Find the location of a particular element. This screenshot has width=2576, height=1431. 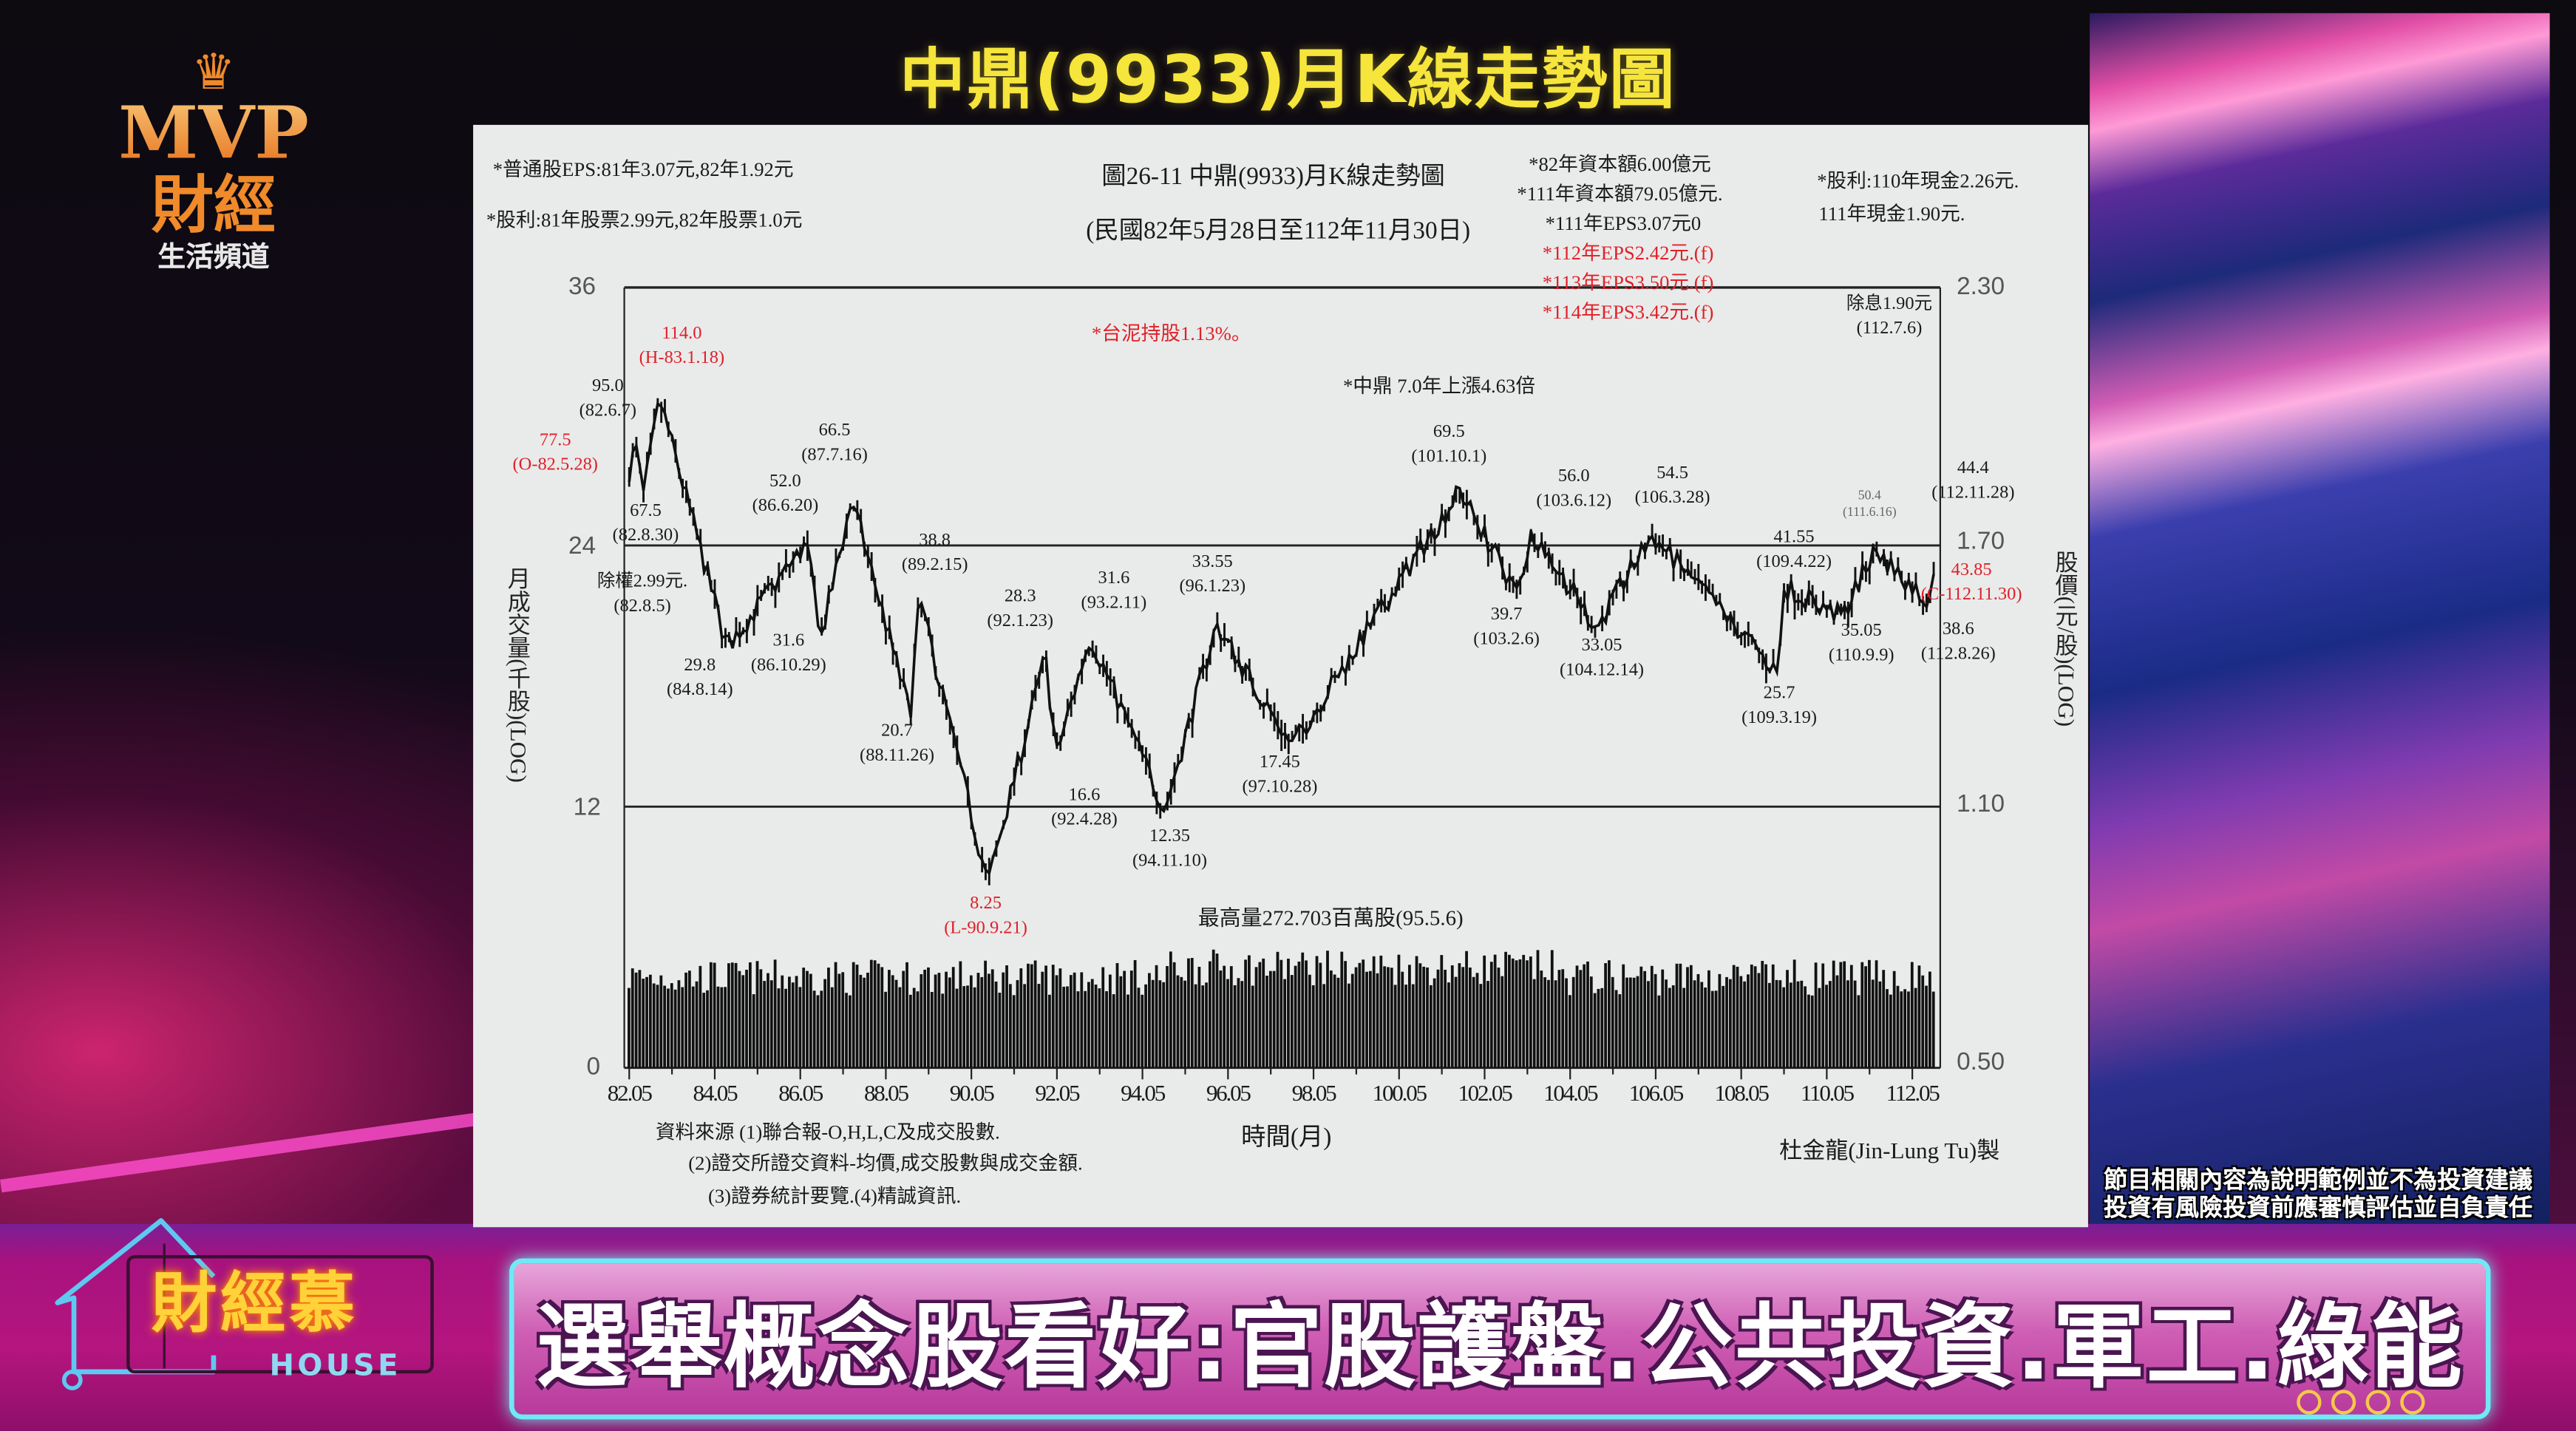

house-icon is located at coordinates (244, 1304).